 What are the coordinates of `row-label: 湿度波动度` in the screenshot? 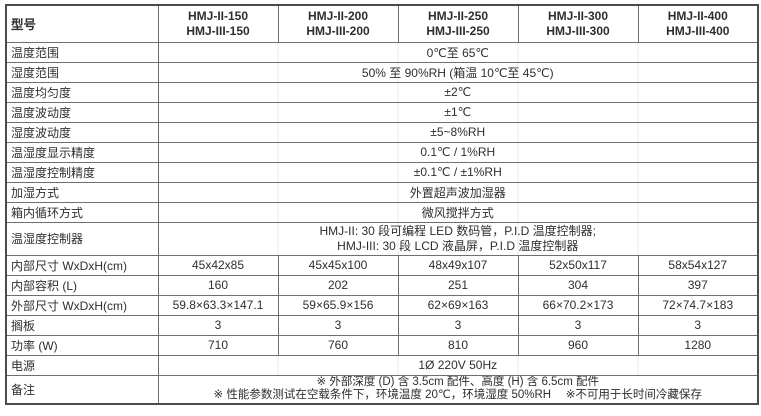 It's located at (82, 132).